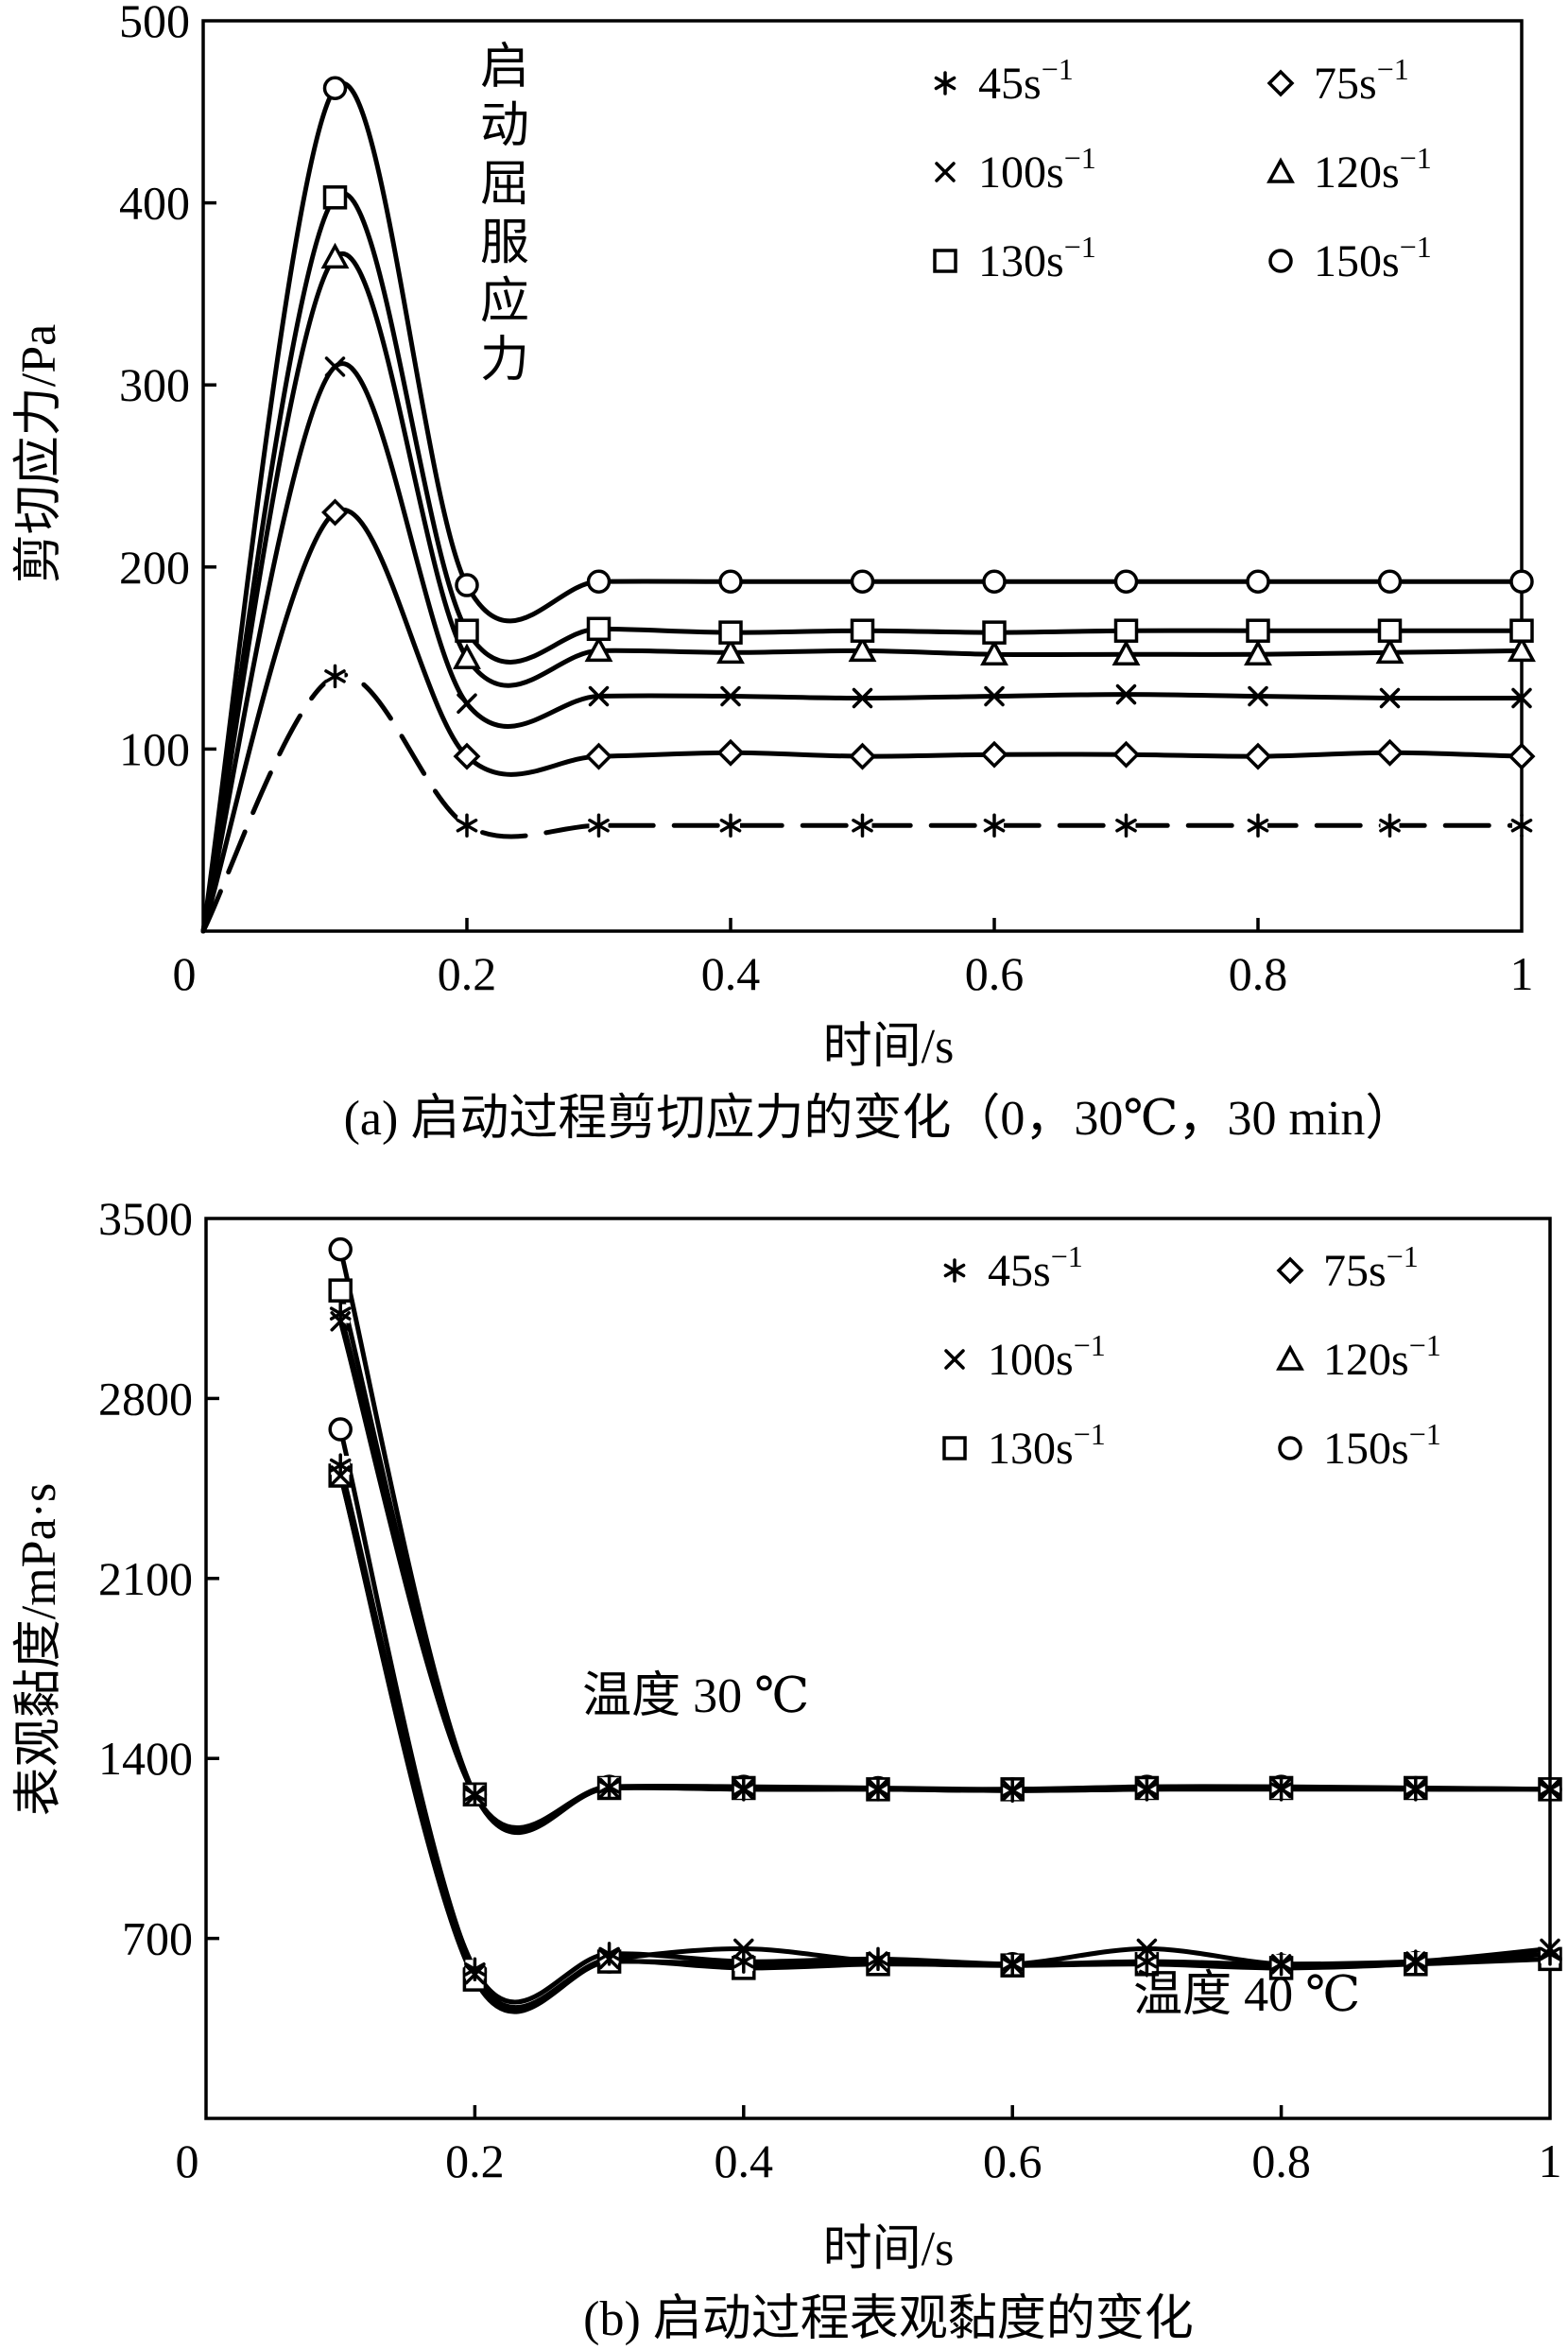 The height and width of the screenshot is (2350, 1568). Describe the element at coordinates (945, 83) in the screenshot. I see `panel-a-legend-marker-asterisk-icon` at that location.